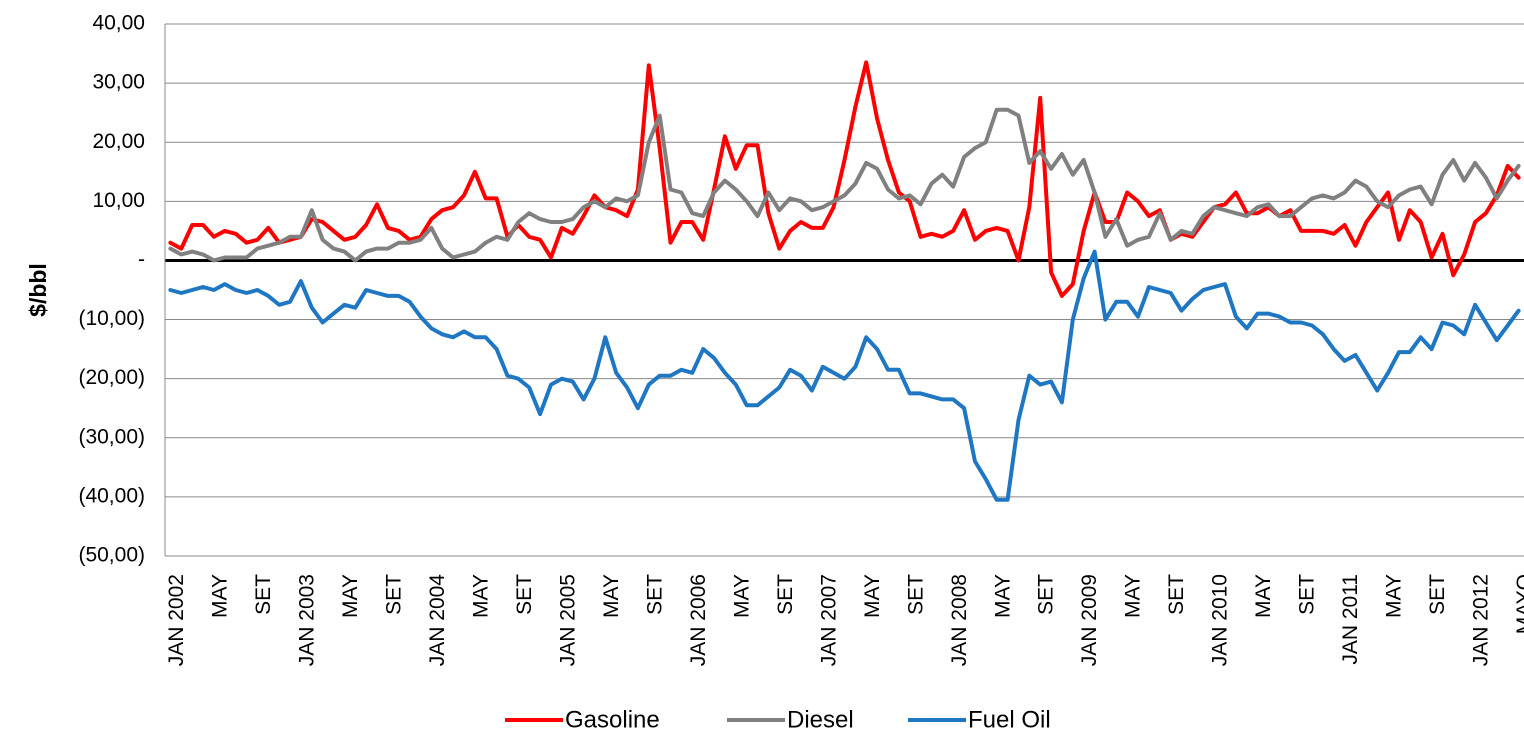  What do you see at coordinates (111, 318) in the screenshot?
I see `y-tick-label: (10,00)` at bounding box center [111, 318].